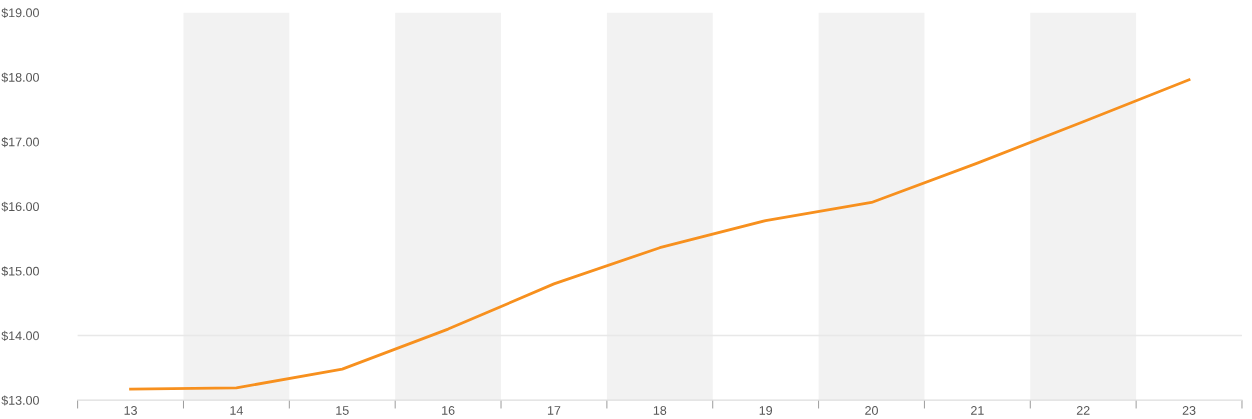 This screenshot has height=419, width=1252. I want to click on x-tick-label: 17, so click(554, 410).